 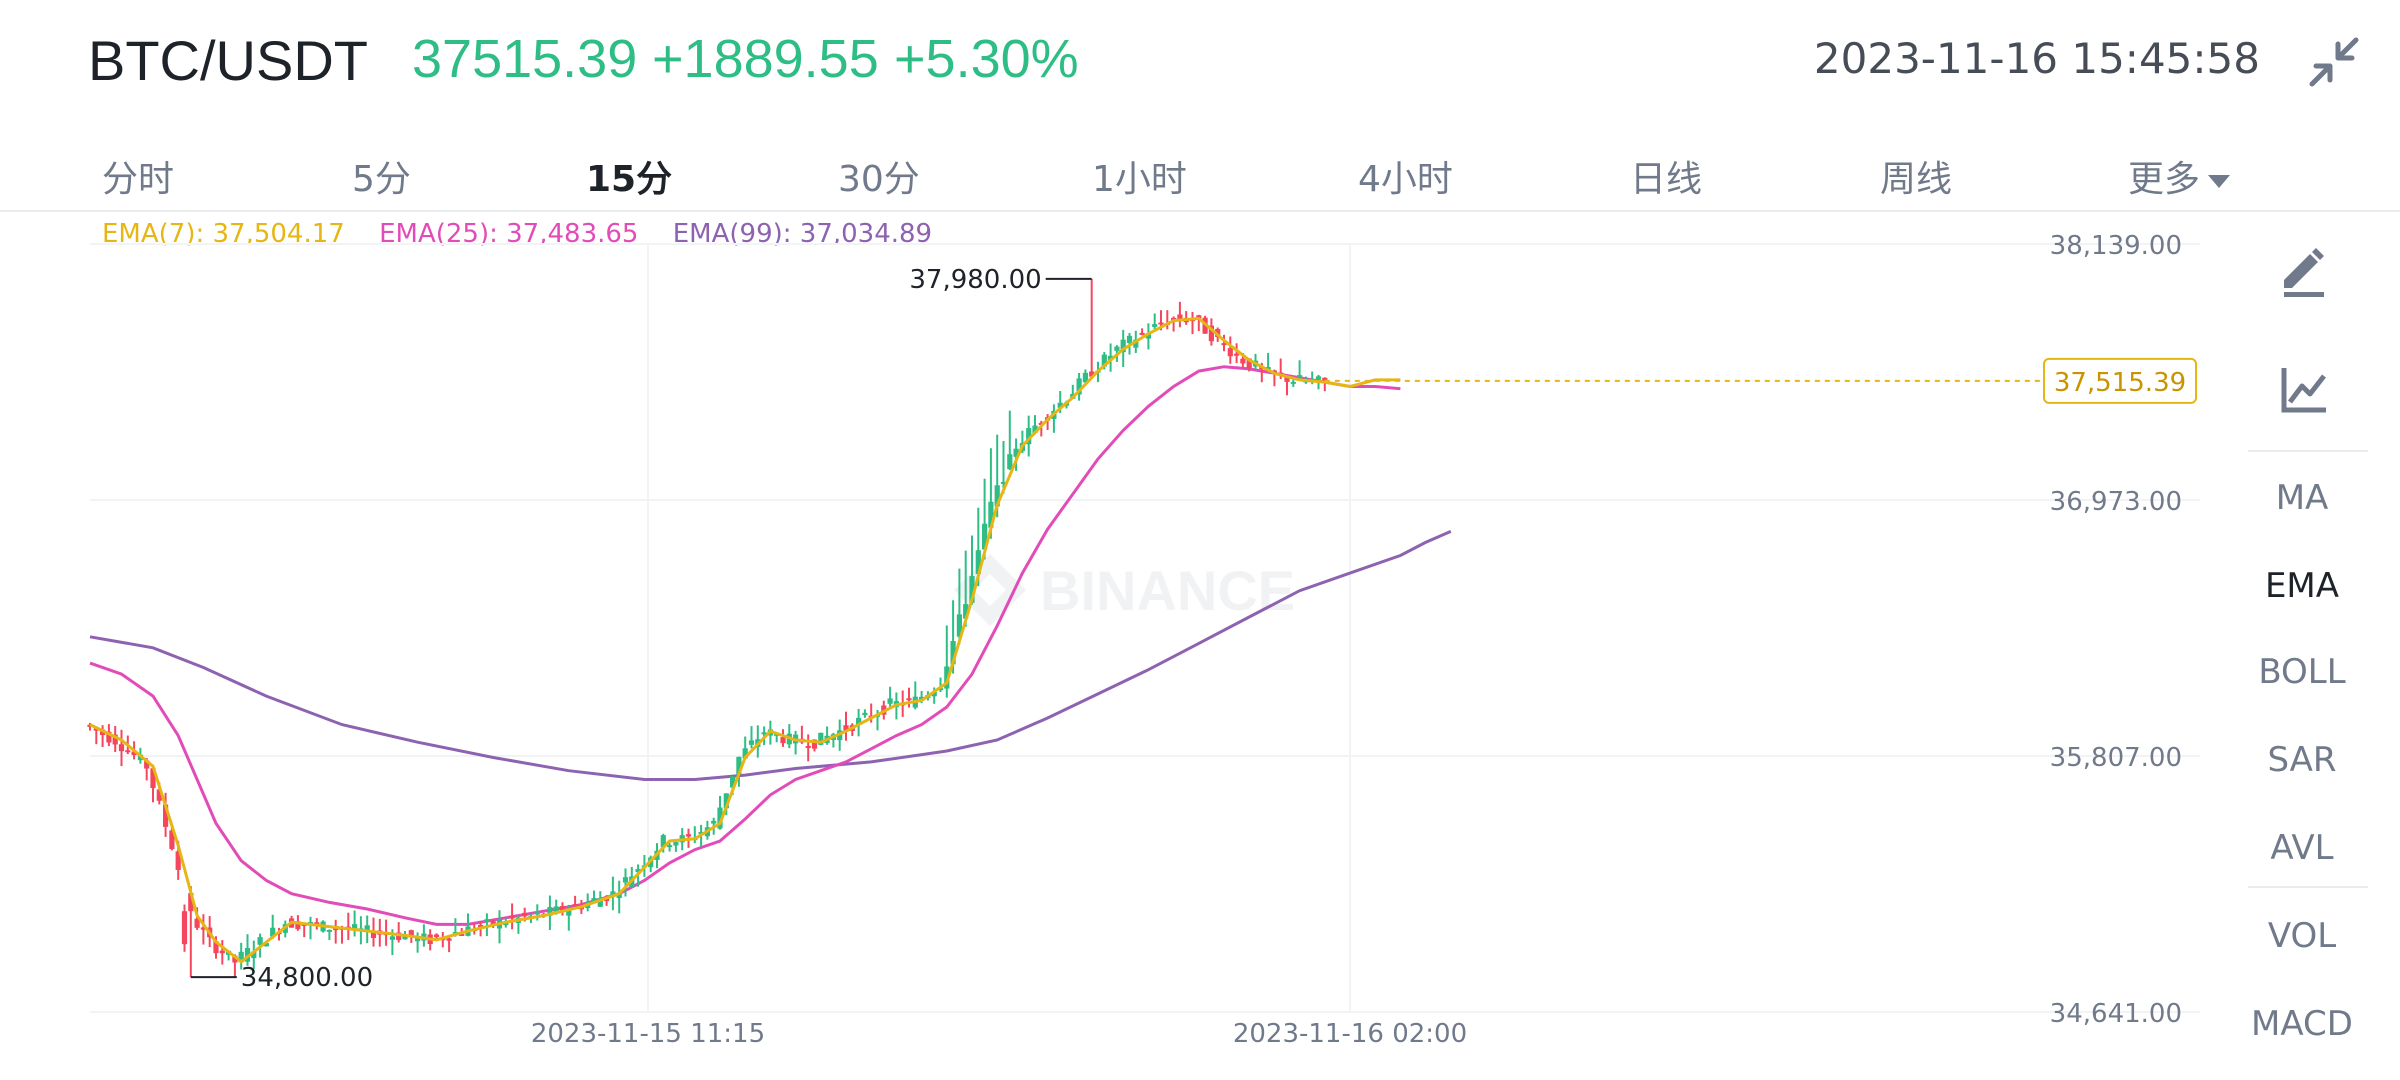 What do you see at coordinates (2302, 498) in the screenshot?
I see `indicator-ma: MA` at bounding box center [2302, 498].